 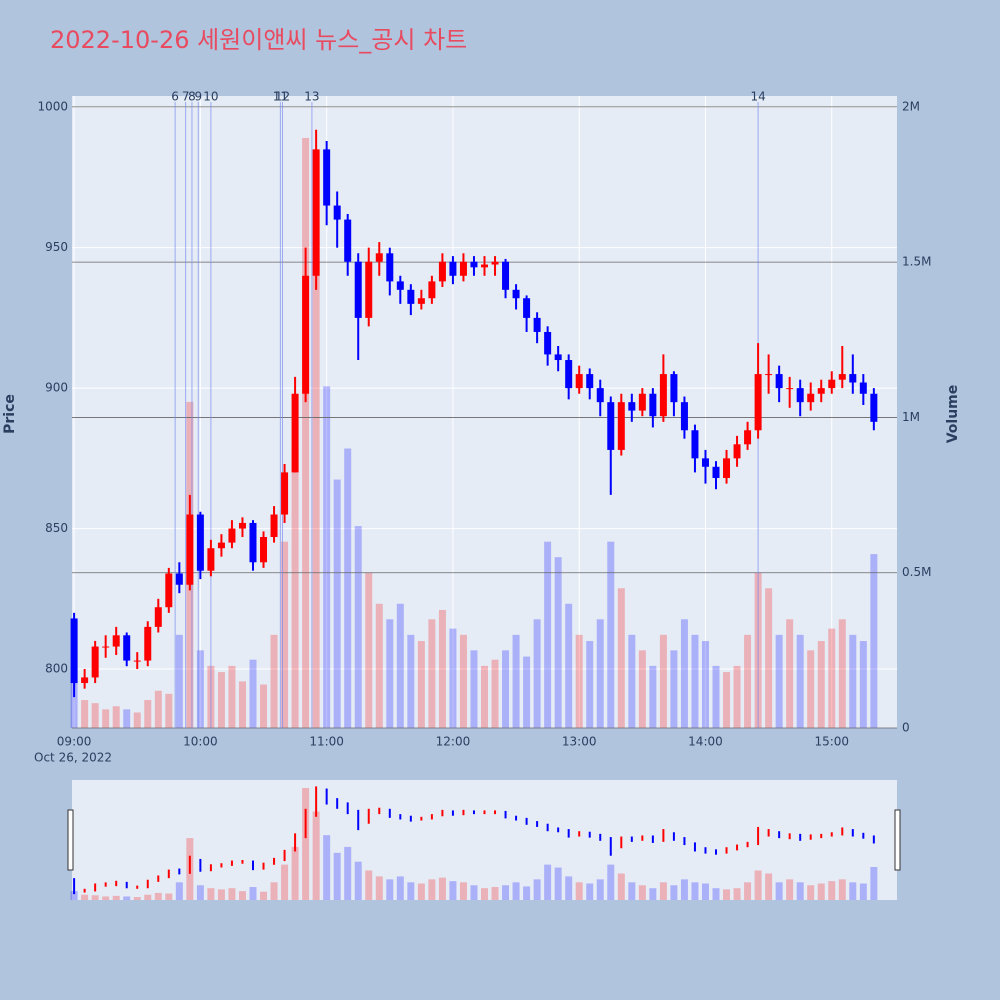 I want to click on event-label: 7, so click(x=186, y=97).